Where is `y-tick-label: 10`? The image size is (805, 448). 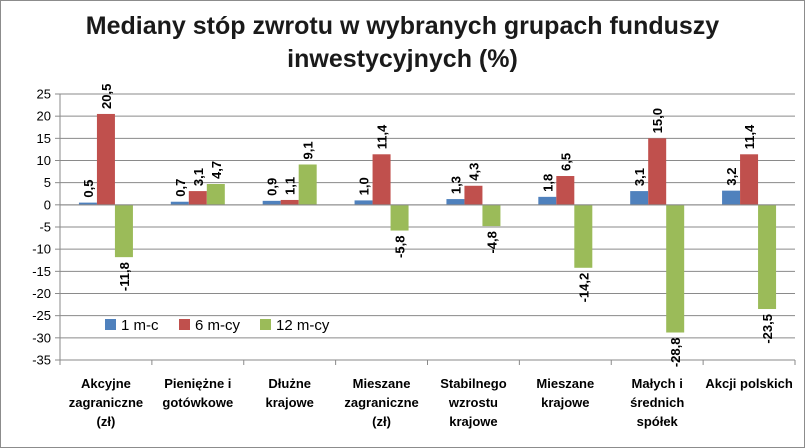 y-tick-label: 10 is located at coordinates (44, 160).